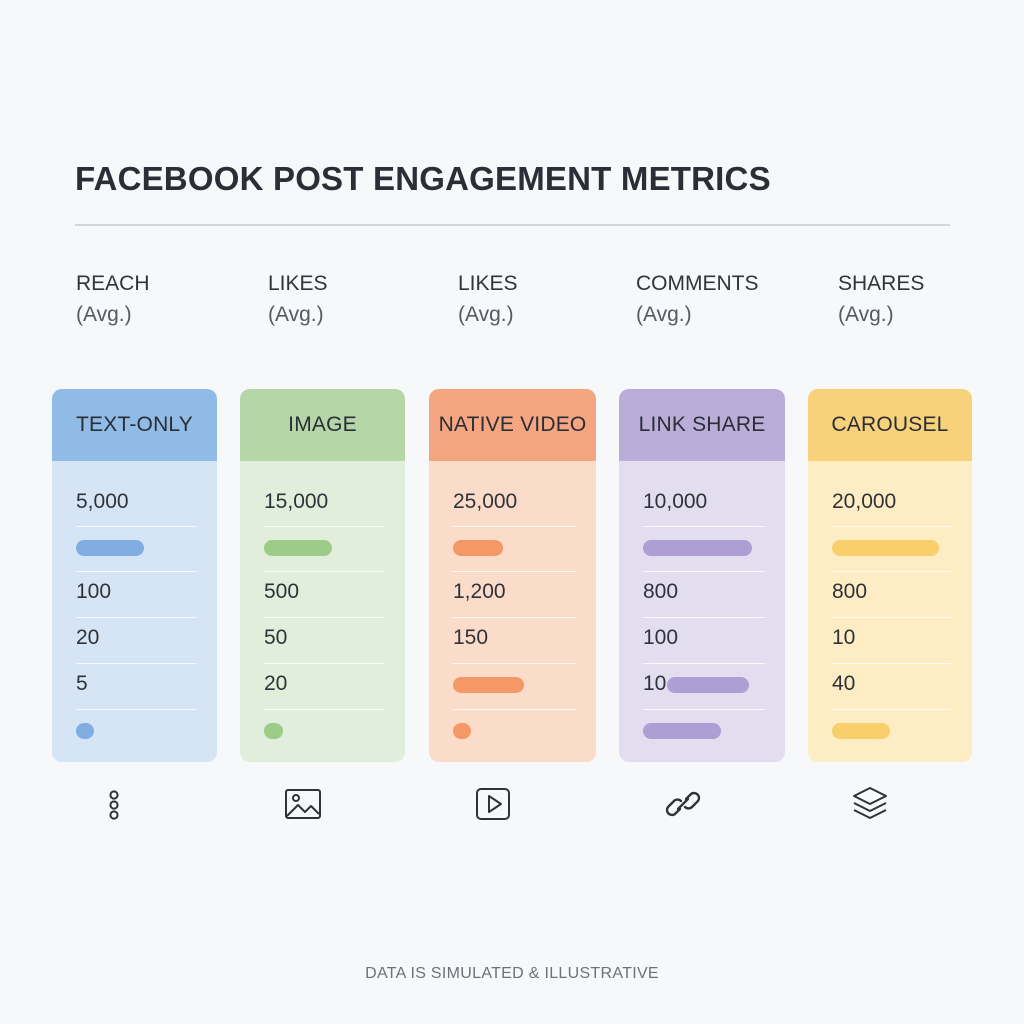 Image resolution: width=1024 pixels, height=1024 pixels. Describe the element at coordinates (890, 575) in the screenshot. I see `card-carousel: CAROUSEL 20,000 800 10 40` at that location.